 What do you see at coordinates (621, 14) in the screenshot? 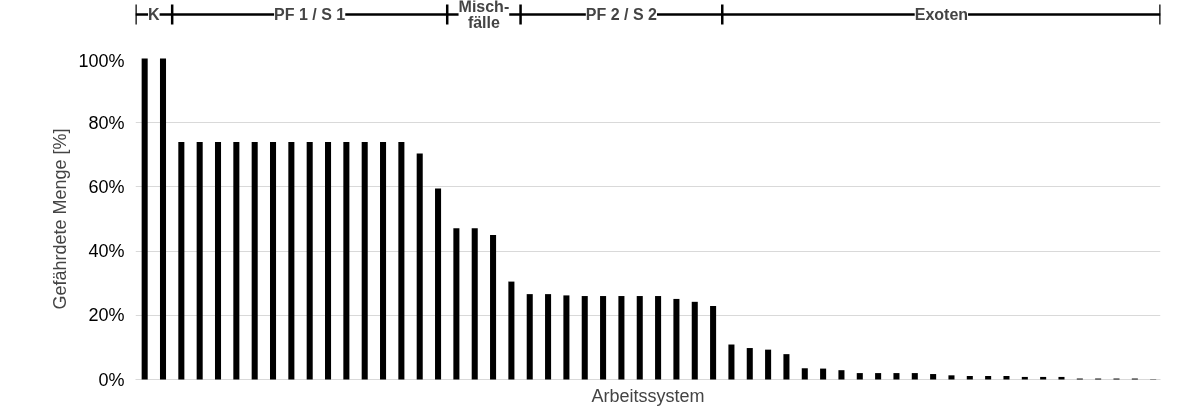
I see `text: PF 2 / S 2` at bounding box center [621, 14].